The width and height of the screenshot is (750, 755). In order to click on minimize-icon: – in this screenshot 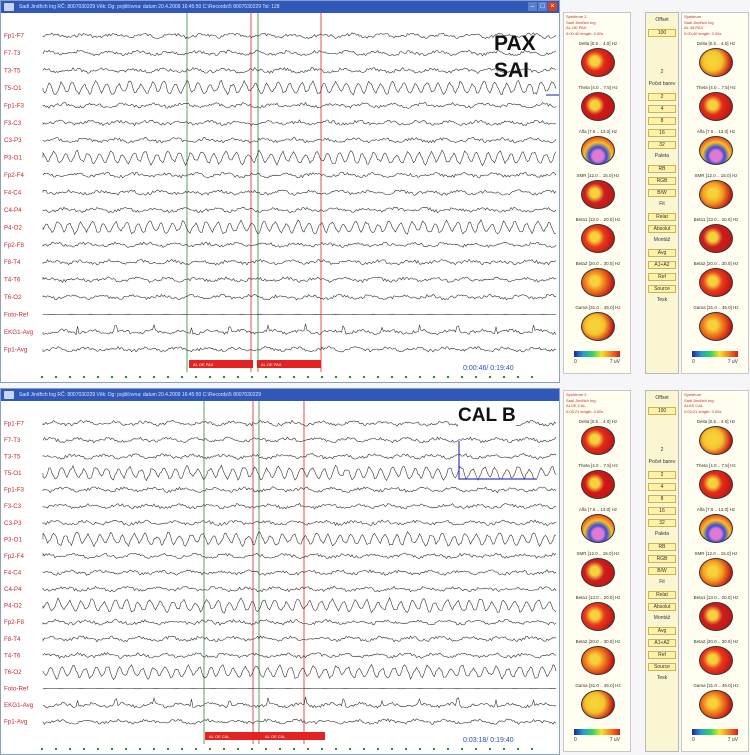, I will do `click(532, 6)`.